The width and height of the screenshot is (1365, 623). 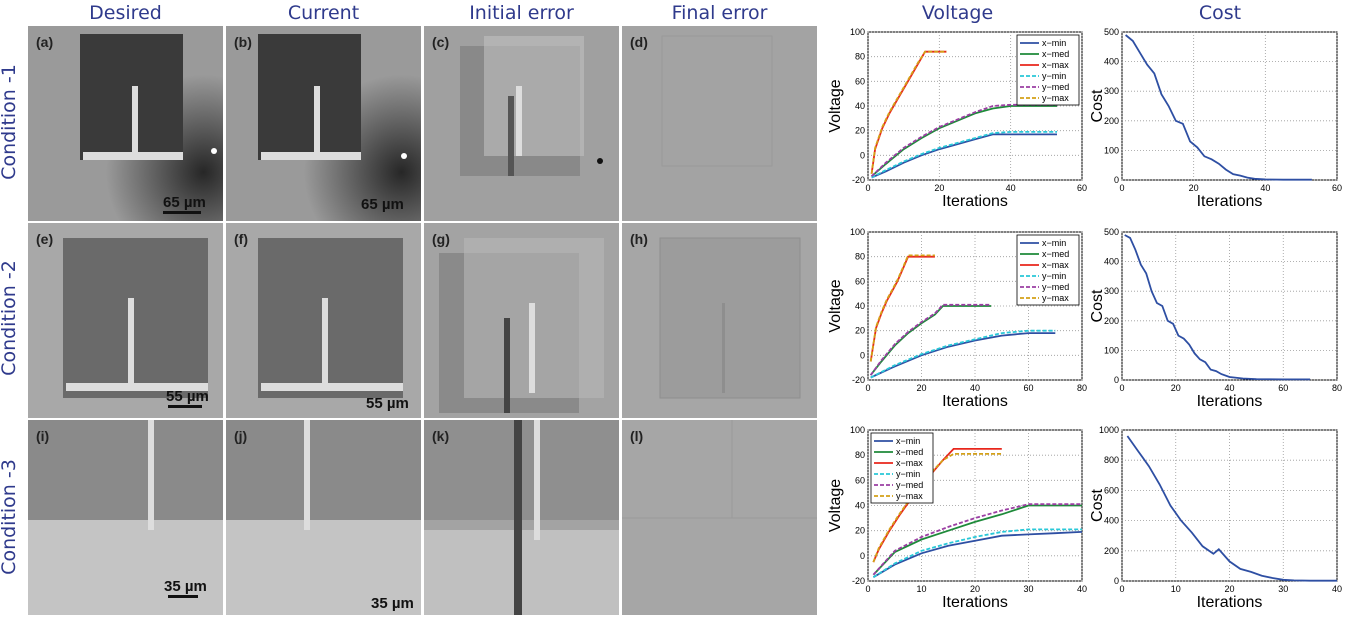 What do you see at coordinates (1055, 254) in the screenshot?
I see `legend-label: x−med` at bounding box center [1055, 254].